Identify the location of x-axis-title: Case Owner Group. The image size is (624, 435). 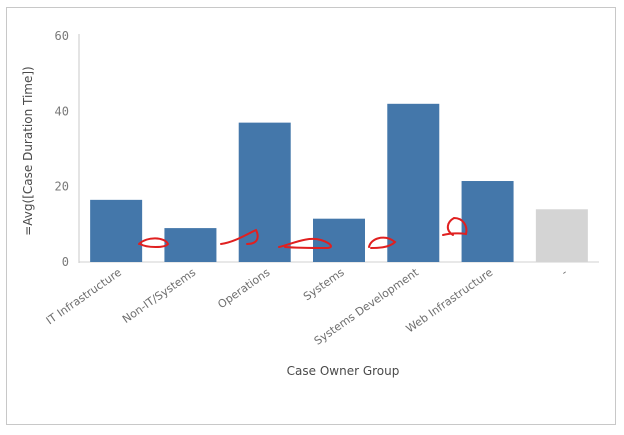
(343, 371).